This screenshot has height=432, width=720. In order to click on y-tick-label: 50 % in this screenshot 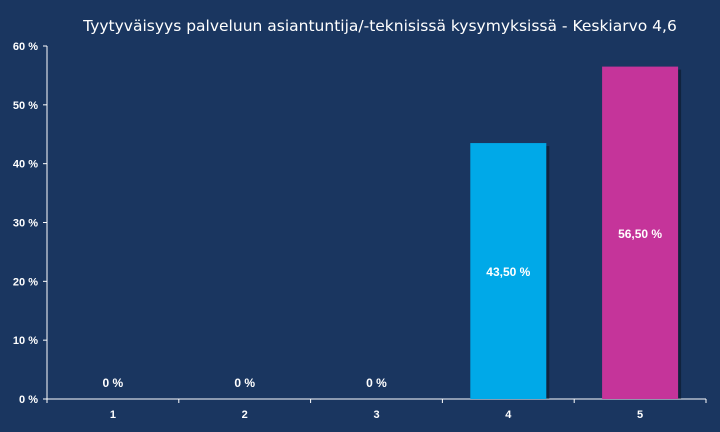, I will do `click(25, 106)`.